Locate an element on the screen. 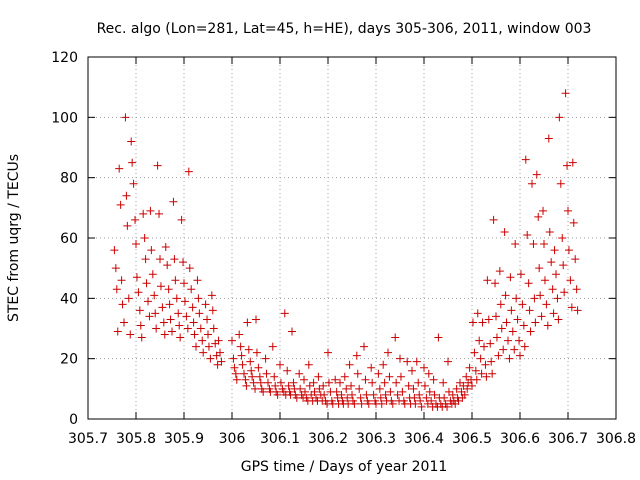  y-axis-label: STEC from uqrg / TECUs is located at coordinates (14, 238).